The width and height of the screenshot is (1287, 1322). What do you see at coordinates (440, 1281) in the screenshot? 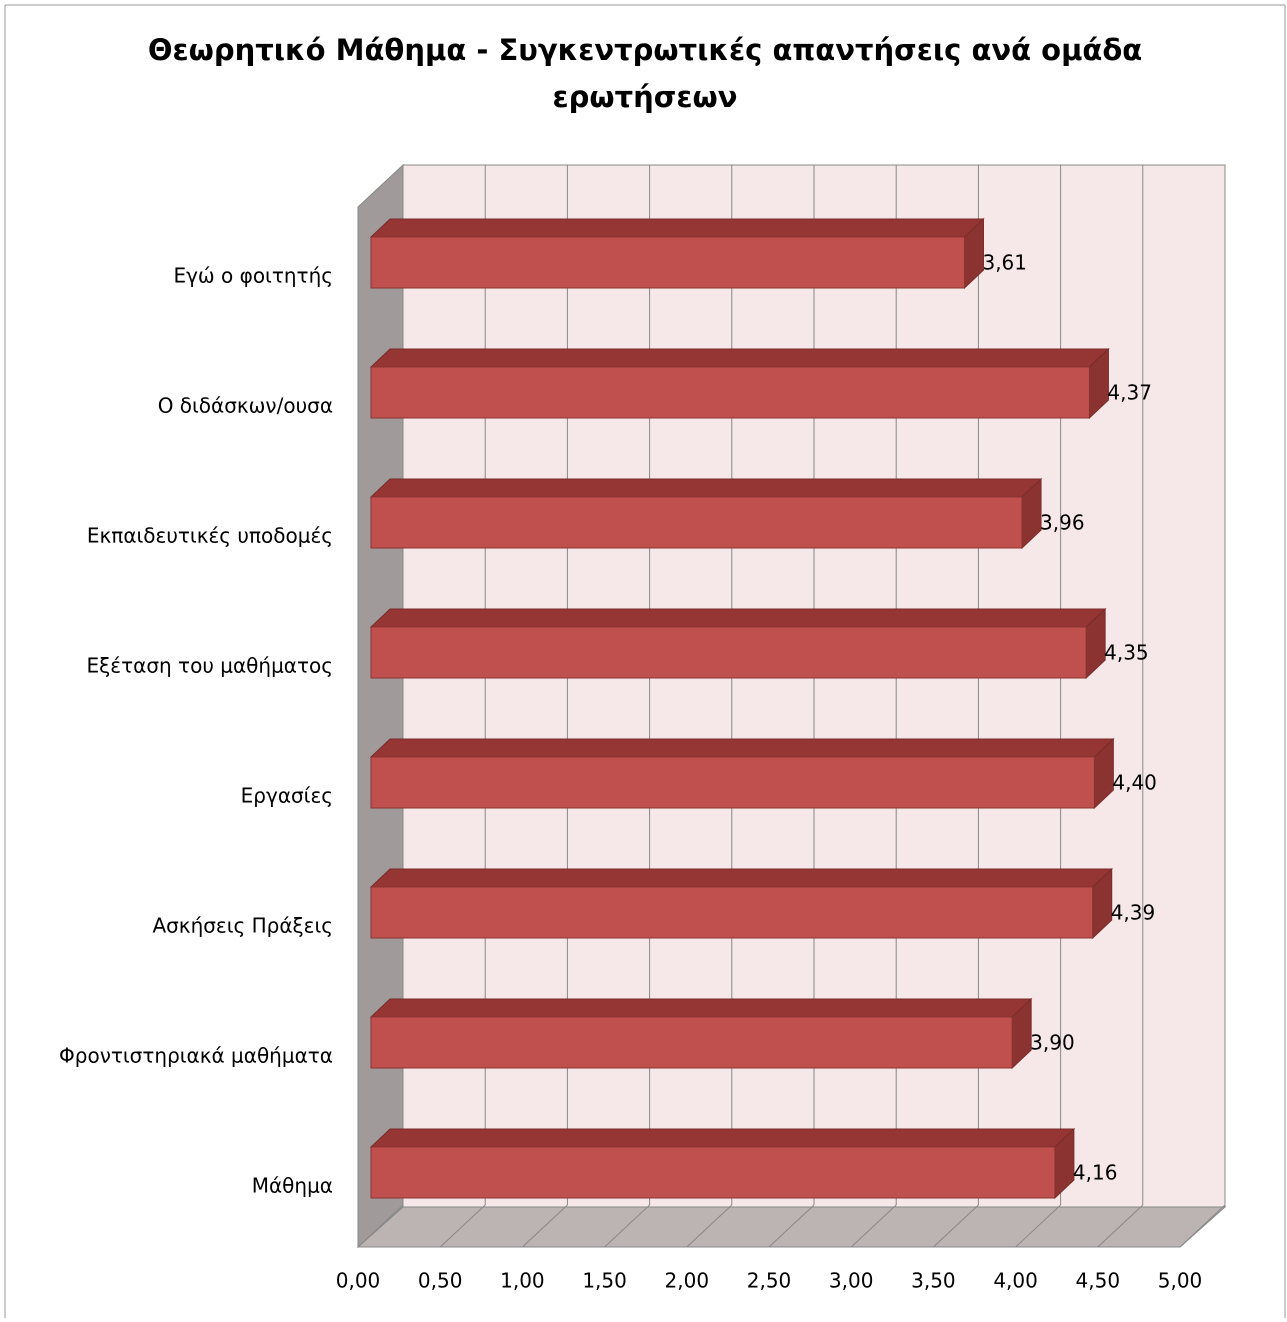
I see `x-tick-label: 0,50` at bounding box center [440, 1281].